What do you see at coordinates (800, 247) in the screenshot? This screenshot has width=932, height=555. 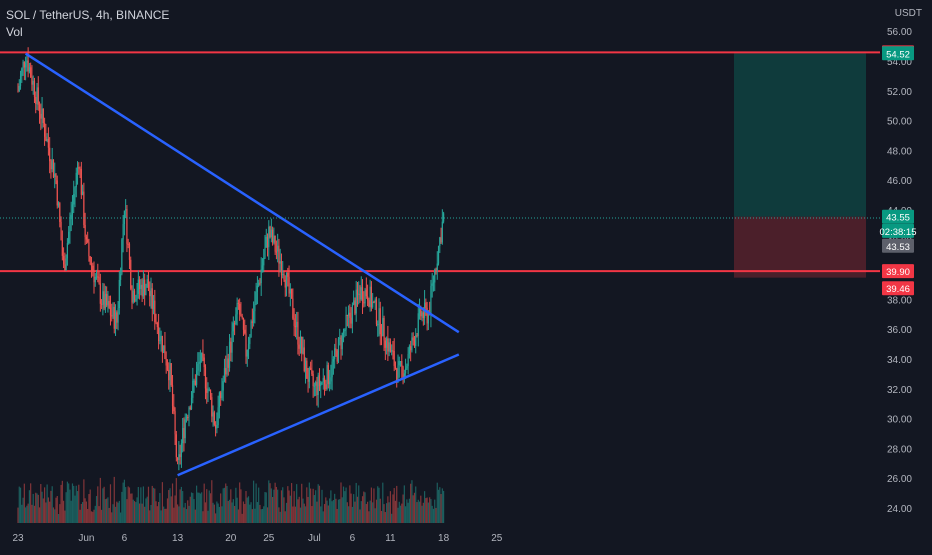 I see `loss-zone` at bounding box center [800, 247].